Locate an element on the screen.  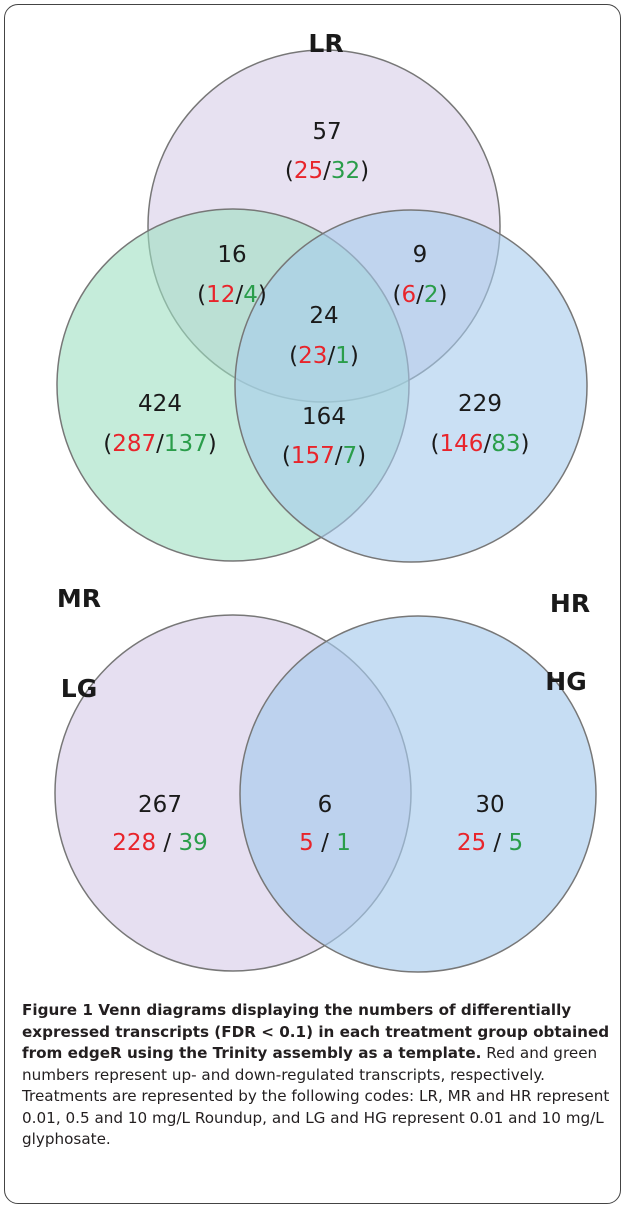
down-count: 83 is located at coordinates (505, 444).